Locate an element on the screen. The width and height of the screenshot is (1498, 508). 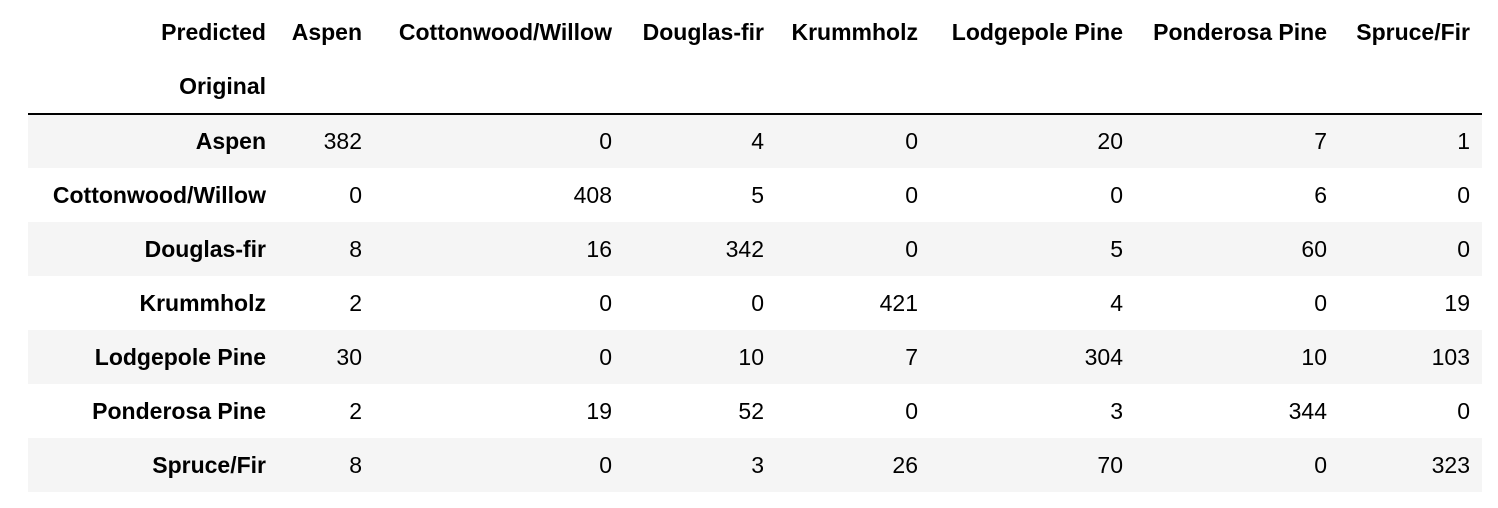
row-label: Douglas-fir is located at coordinates (205, 248).